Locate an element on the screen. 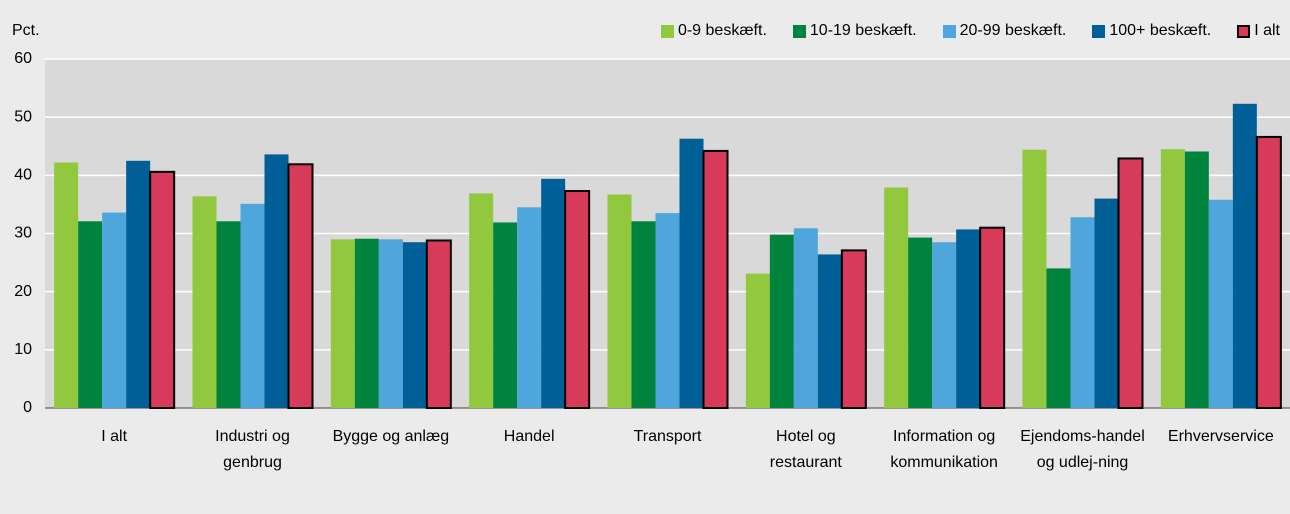  y-tick-label: 50 is located at coordinates (23, 116).